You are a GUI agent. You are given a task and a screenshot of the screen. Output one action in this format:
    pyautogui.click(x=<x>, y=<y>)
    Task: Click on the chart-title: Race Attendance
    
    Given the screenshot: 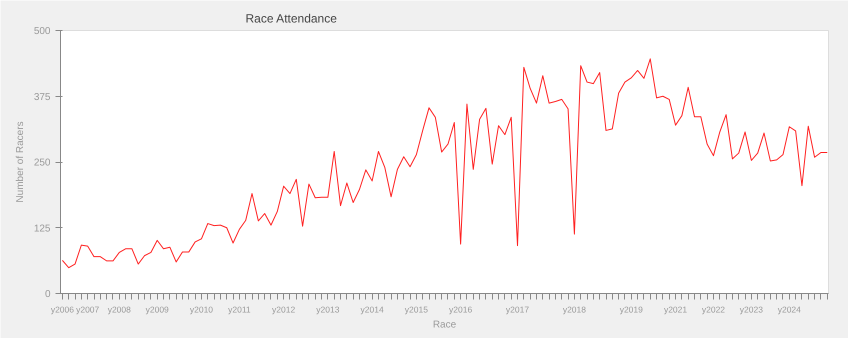 What is the action you would take?
    pyautogui.click(x=292, y=19)
    